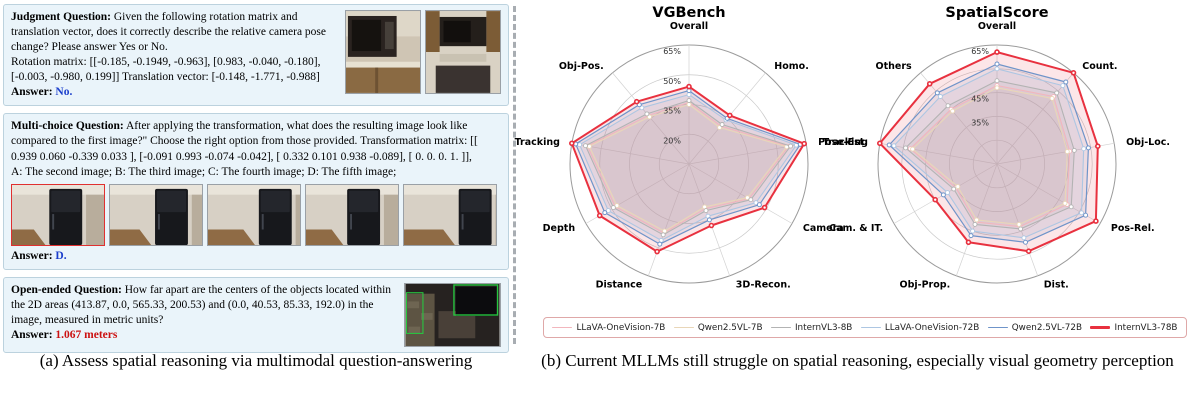  Describe the element at coordinates (1047, 327) in the screenshot. I see `legend-label: Qwen2.5VL-72B` at that location.